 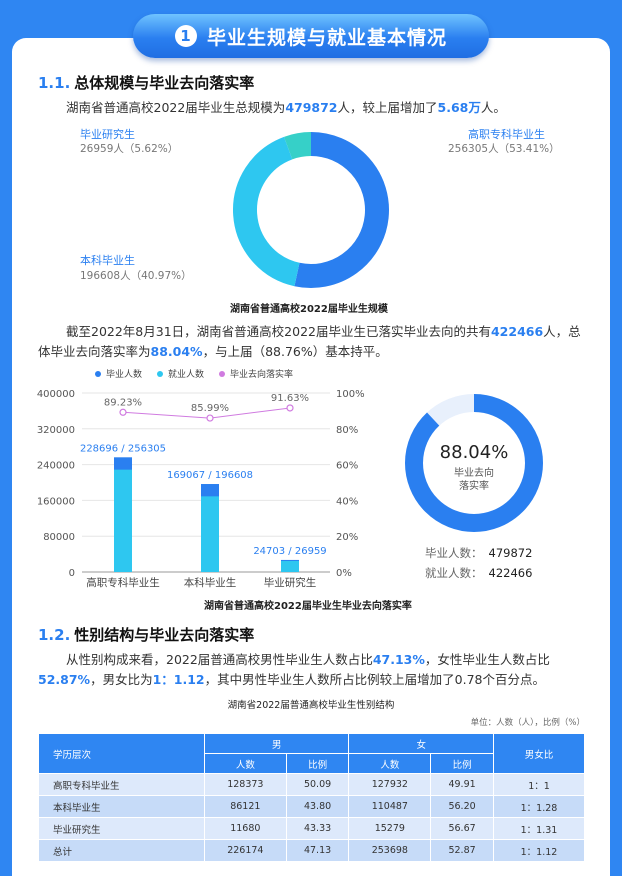 I want to click on table-cell-level: 本科毕业生, so click(x=121, y=806).